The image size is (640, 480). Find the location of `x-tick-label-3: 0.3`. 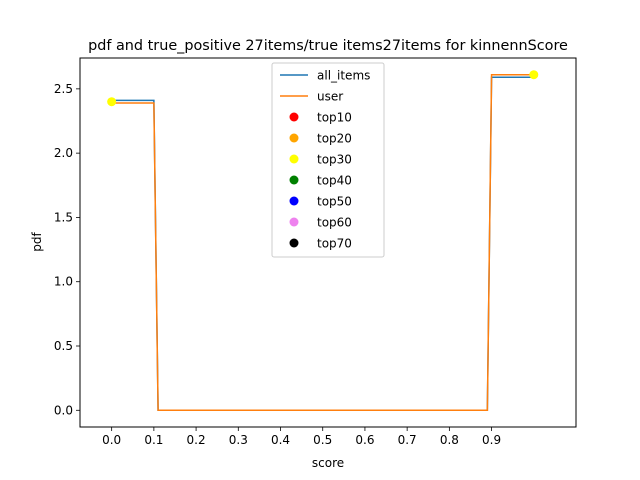

x-tick-label-3: 0.3 is located at coordinates (238, 440).